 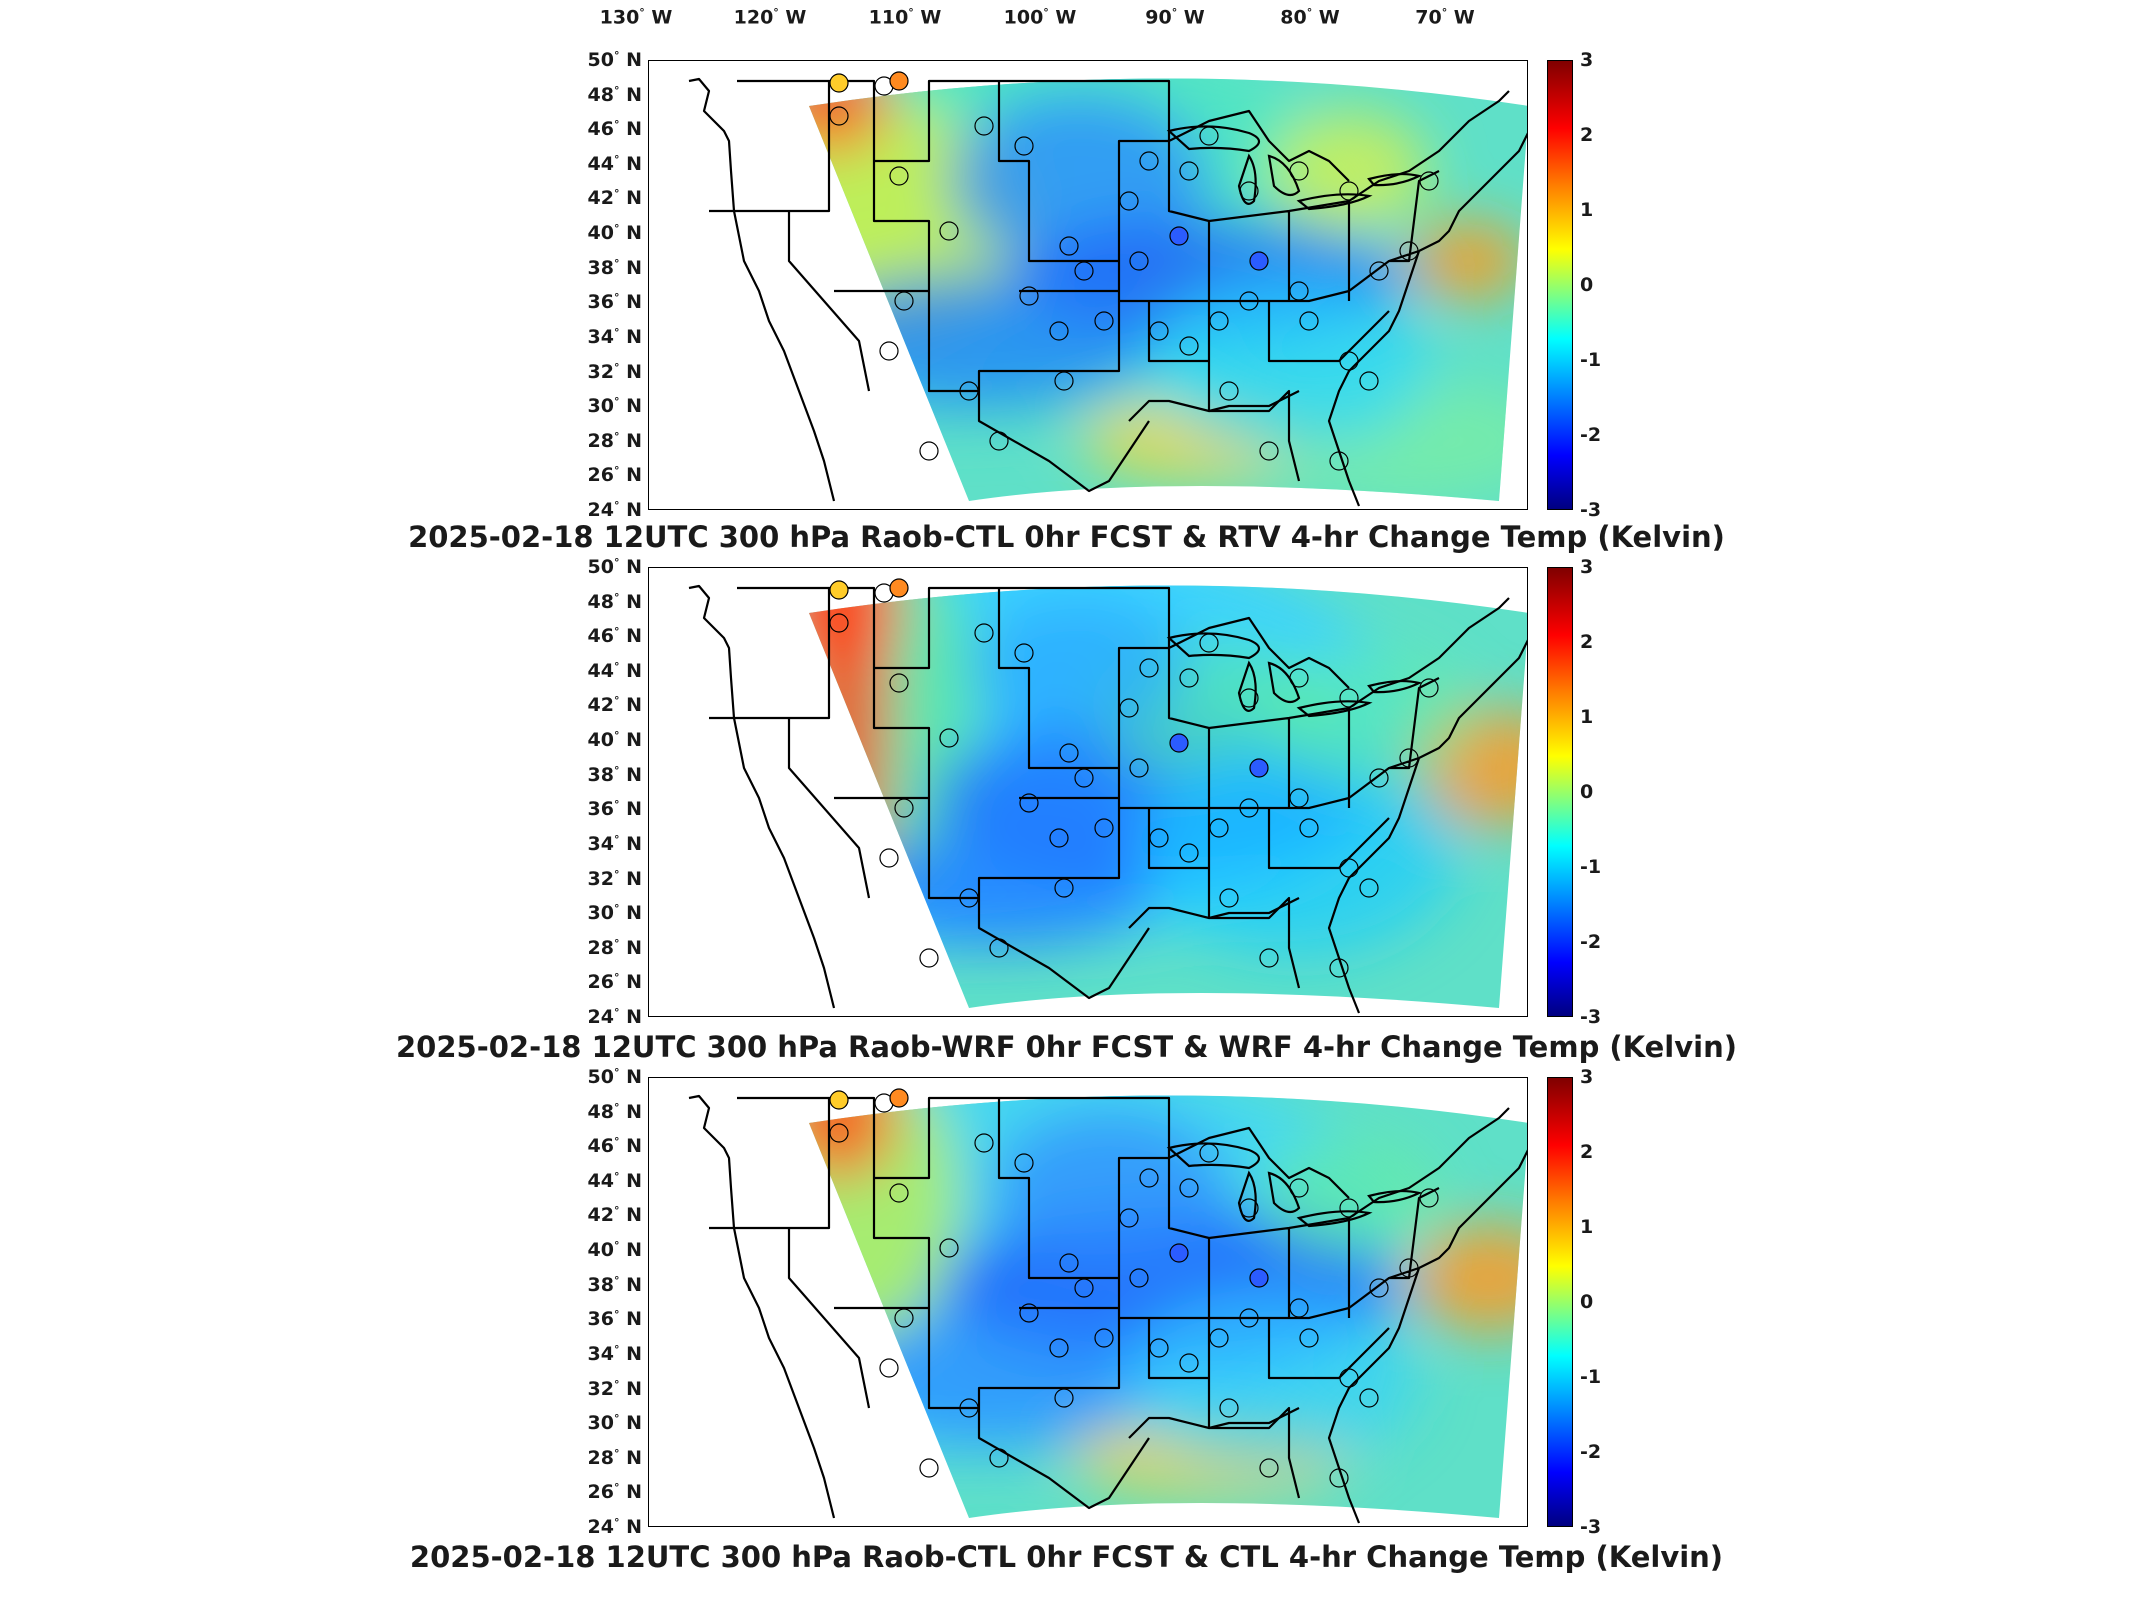 I want to click on latitude-label: 44° N, so click(x=614, y=1181).